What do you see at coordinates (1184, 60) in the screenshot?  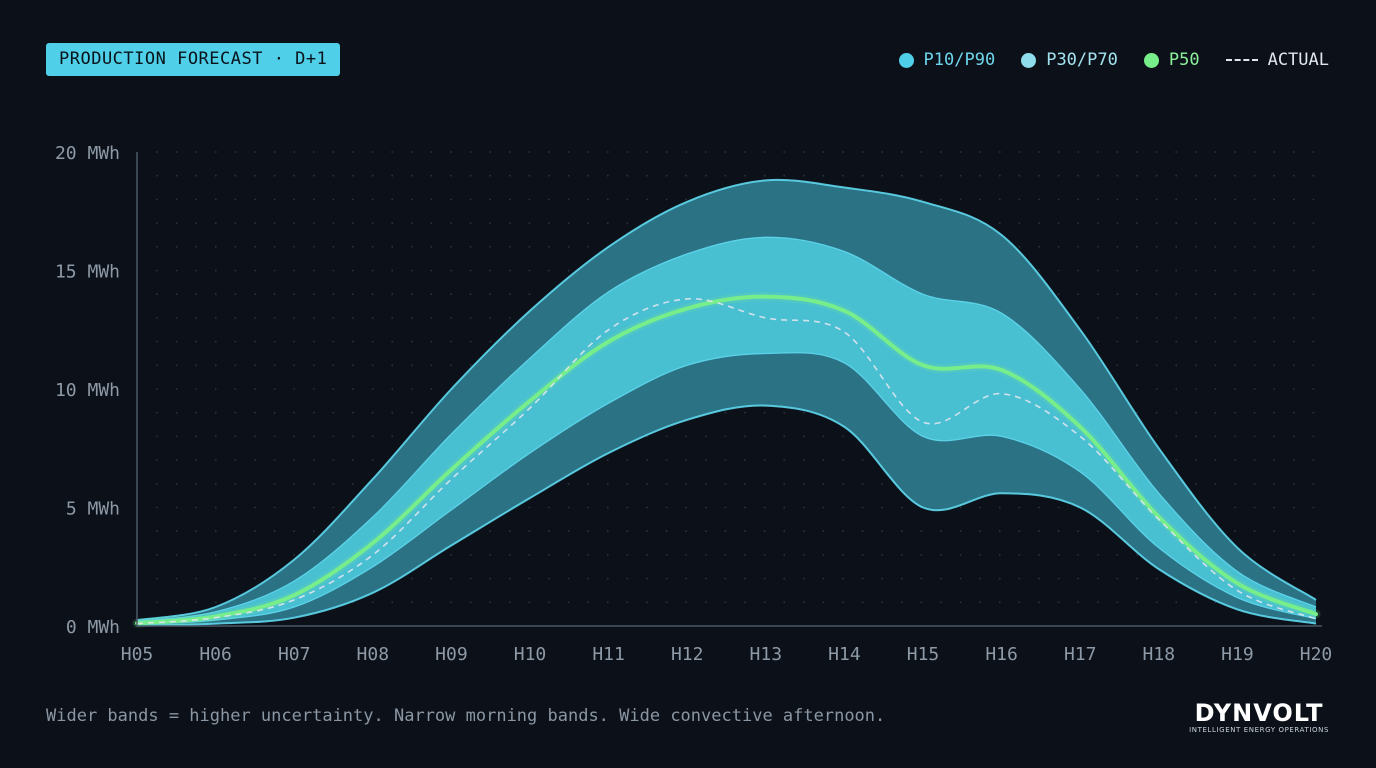 I see `legend-label-p50: P50` at bounding box center [1184, 60].